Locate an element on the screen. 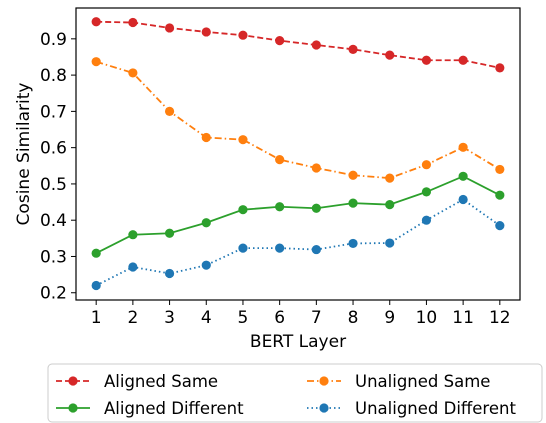  x-tick-label: 5 is located at coordinates (243, 318).